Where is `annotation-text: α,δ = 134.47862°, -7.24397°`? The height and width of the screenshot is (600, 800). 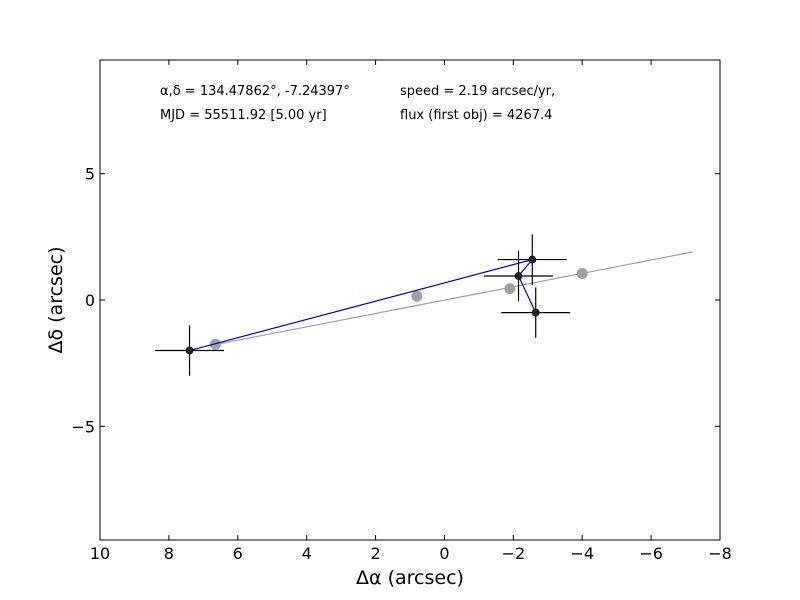
annotation-text: α,δ = 134.47862°, -7.24397° is located at coordinates (255, 91).